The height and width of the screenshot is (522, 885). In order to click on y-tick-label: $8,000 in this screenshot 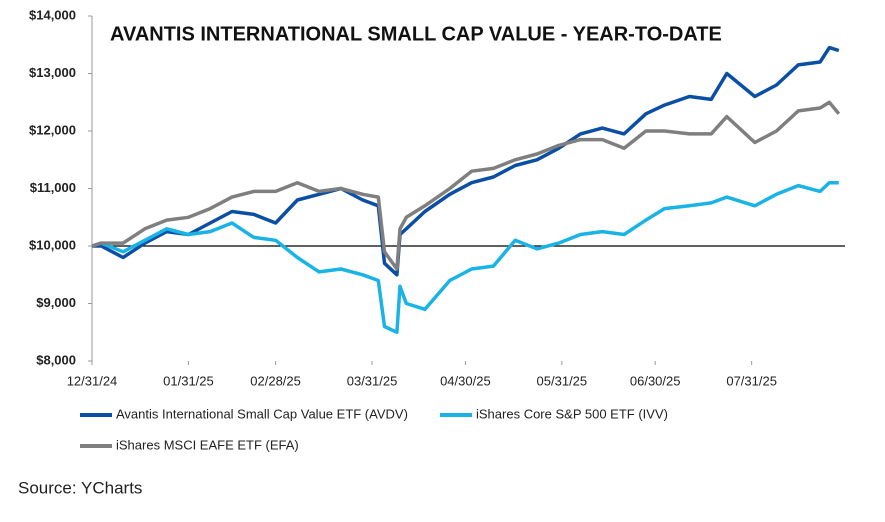, I will do `click(56, 359)`.